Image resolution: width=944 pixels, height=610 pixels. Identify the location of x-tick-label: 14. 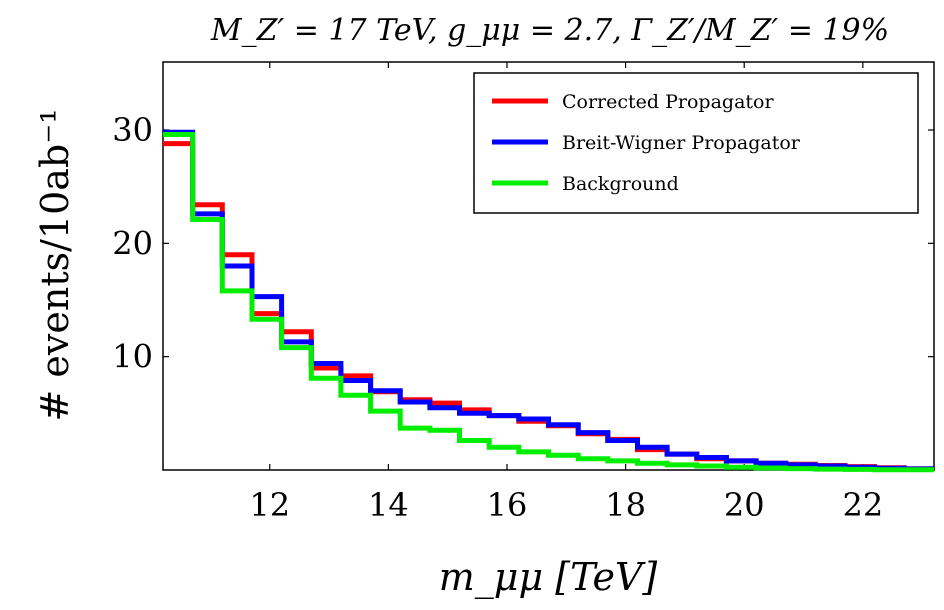
(388, 505).